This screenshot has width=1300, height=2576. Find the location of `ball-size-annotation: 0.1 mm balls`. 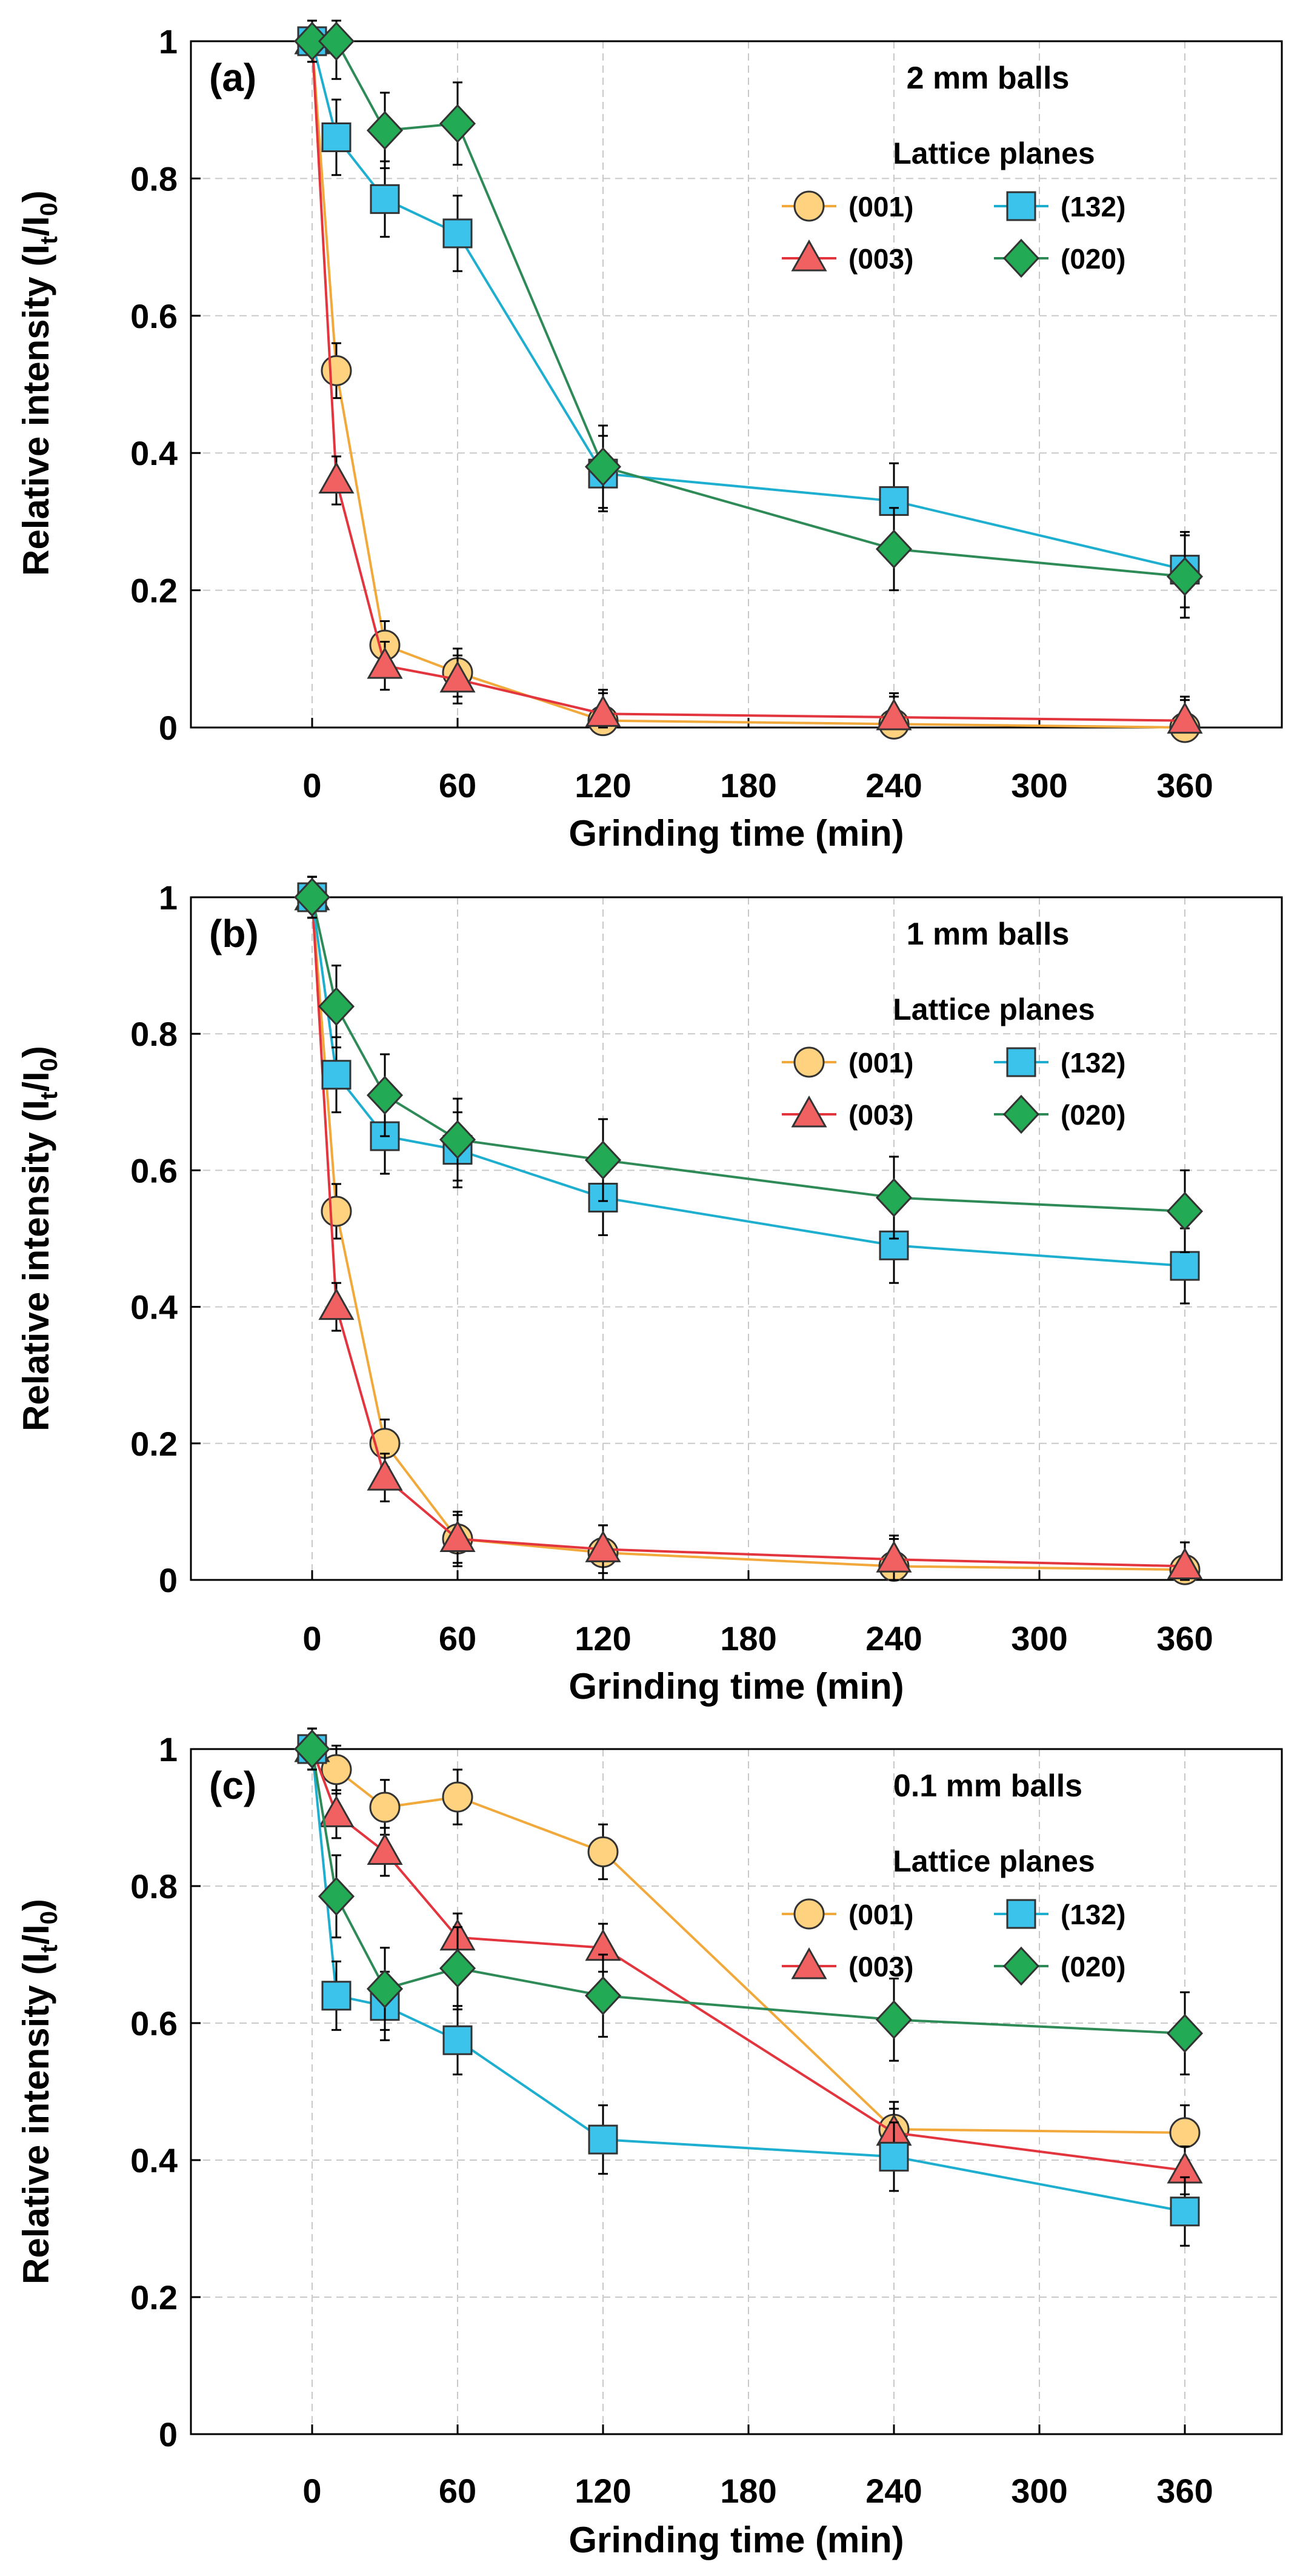

ball-size-annotation: 0.1 mm balls is located at coordinates (987, 1786).